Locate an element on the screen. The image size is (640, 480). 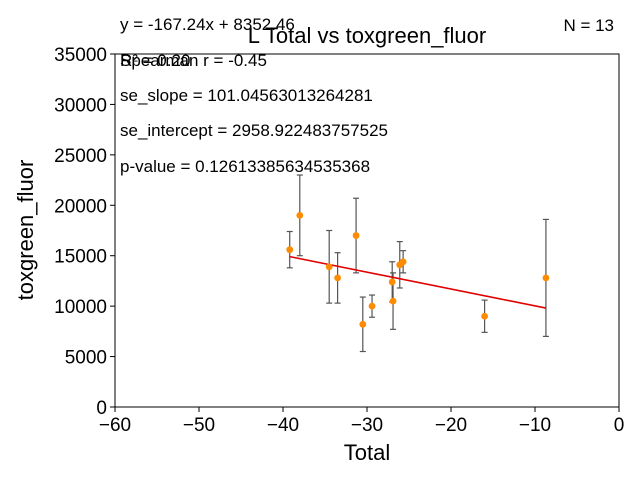
y-tick-label: 15000 is located at coordinates (80, 257).